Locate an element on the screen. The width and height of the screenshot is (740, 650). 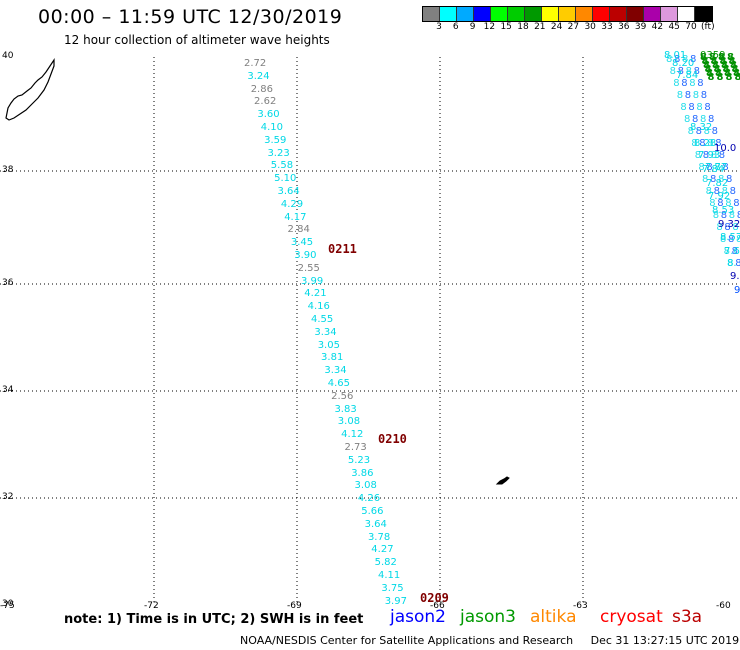
wave-height-value: 8.20 is located at coordinates (683, 63).